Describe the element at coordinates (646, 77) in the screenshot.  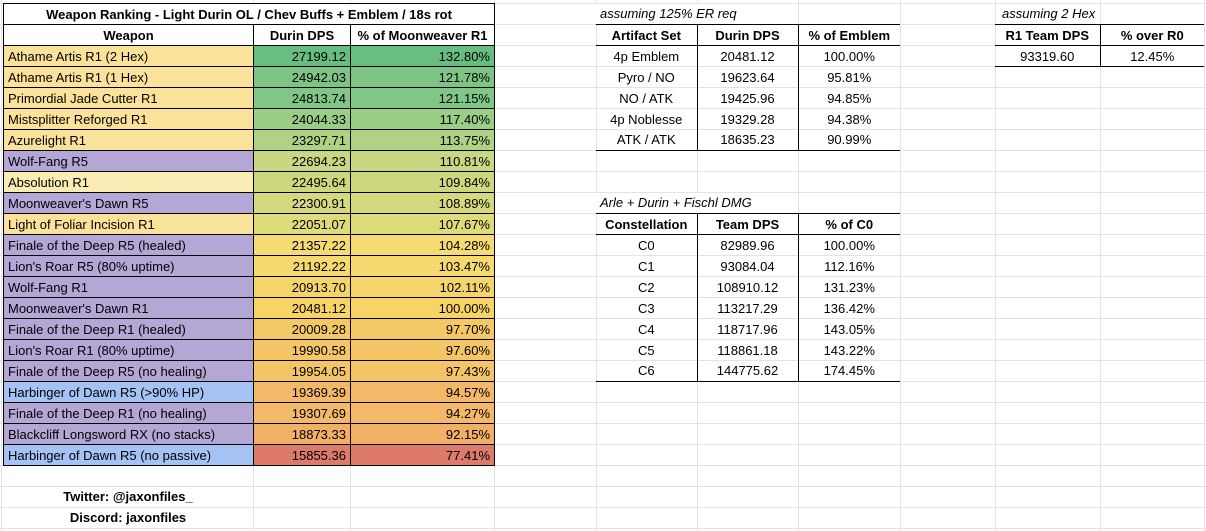
I see `artifact-set-cell: Pyro / NO` at that location.